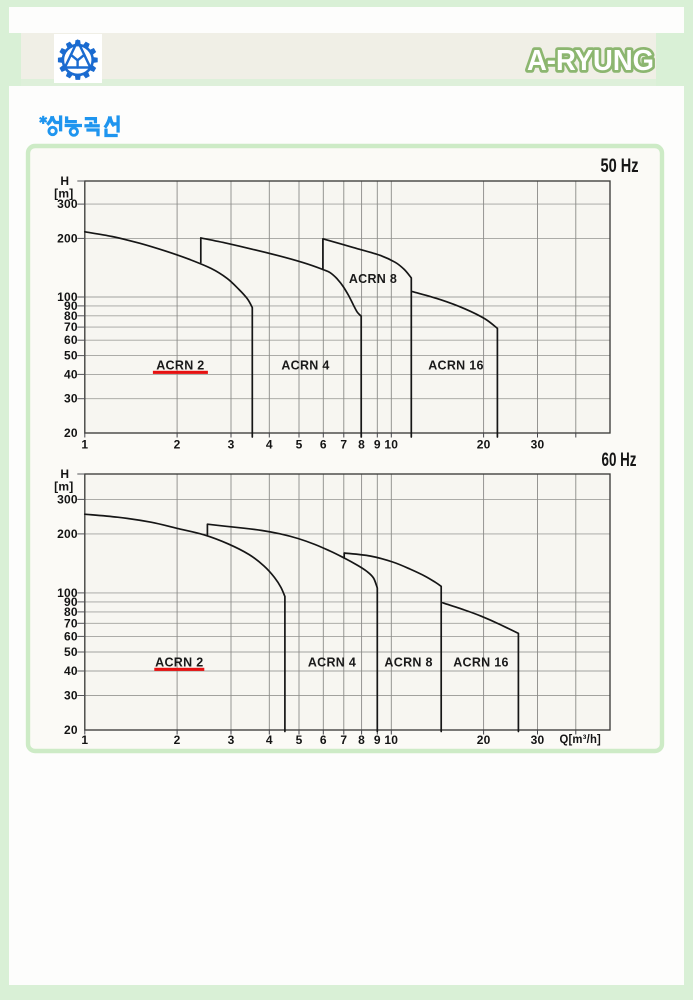 This screenshot has height=1000, width=693. What do you see at coordinates (620, 166) in the screenshot?
I see `svg-text: 50 Hz` at bounding box center [620, 166].